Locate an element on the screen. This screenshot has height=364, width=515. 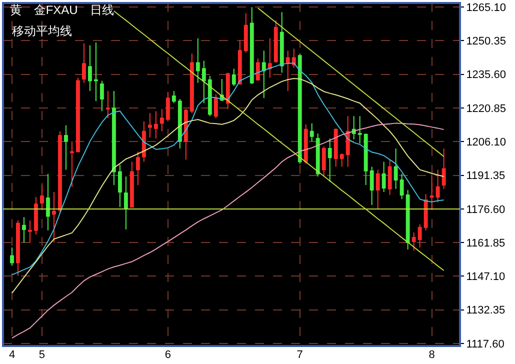
y-tick-label: 1265.10 is located at coordinates (486, 8).